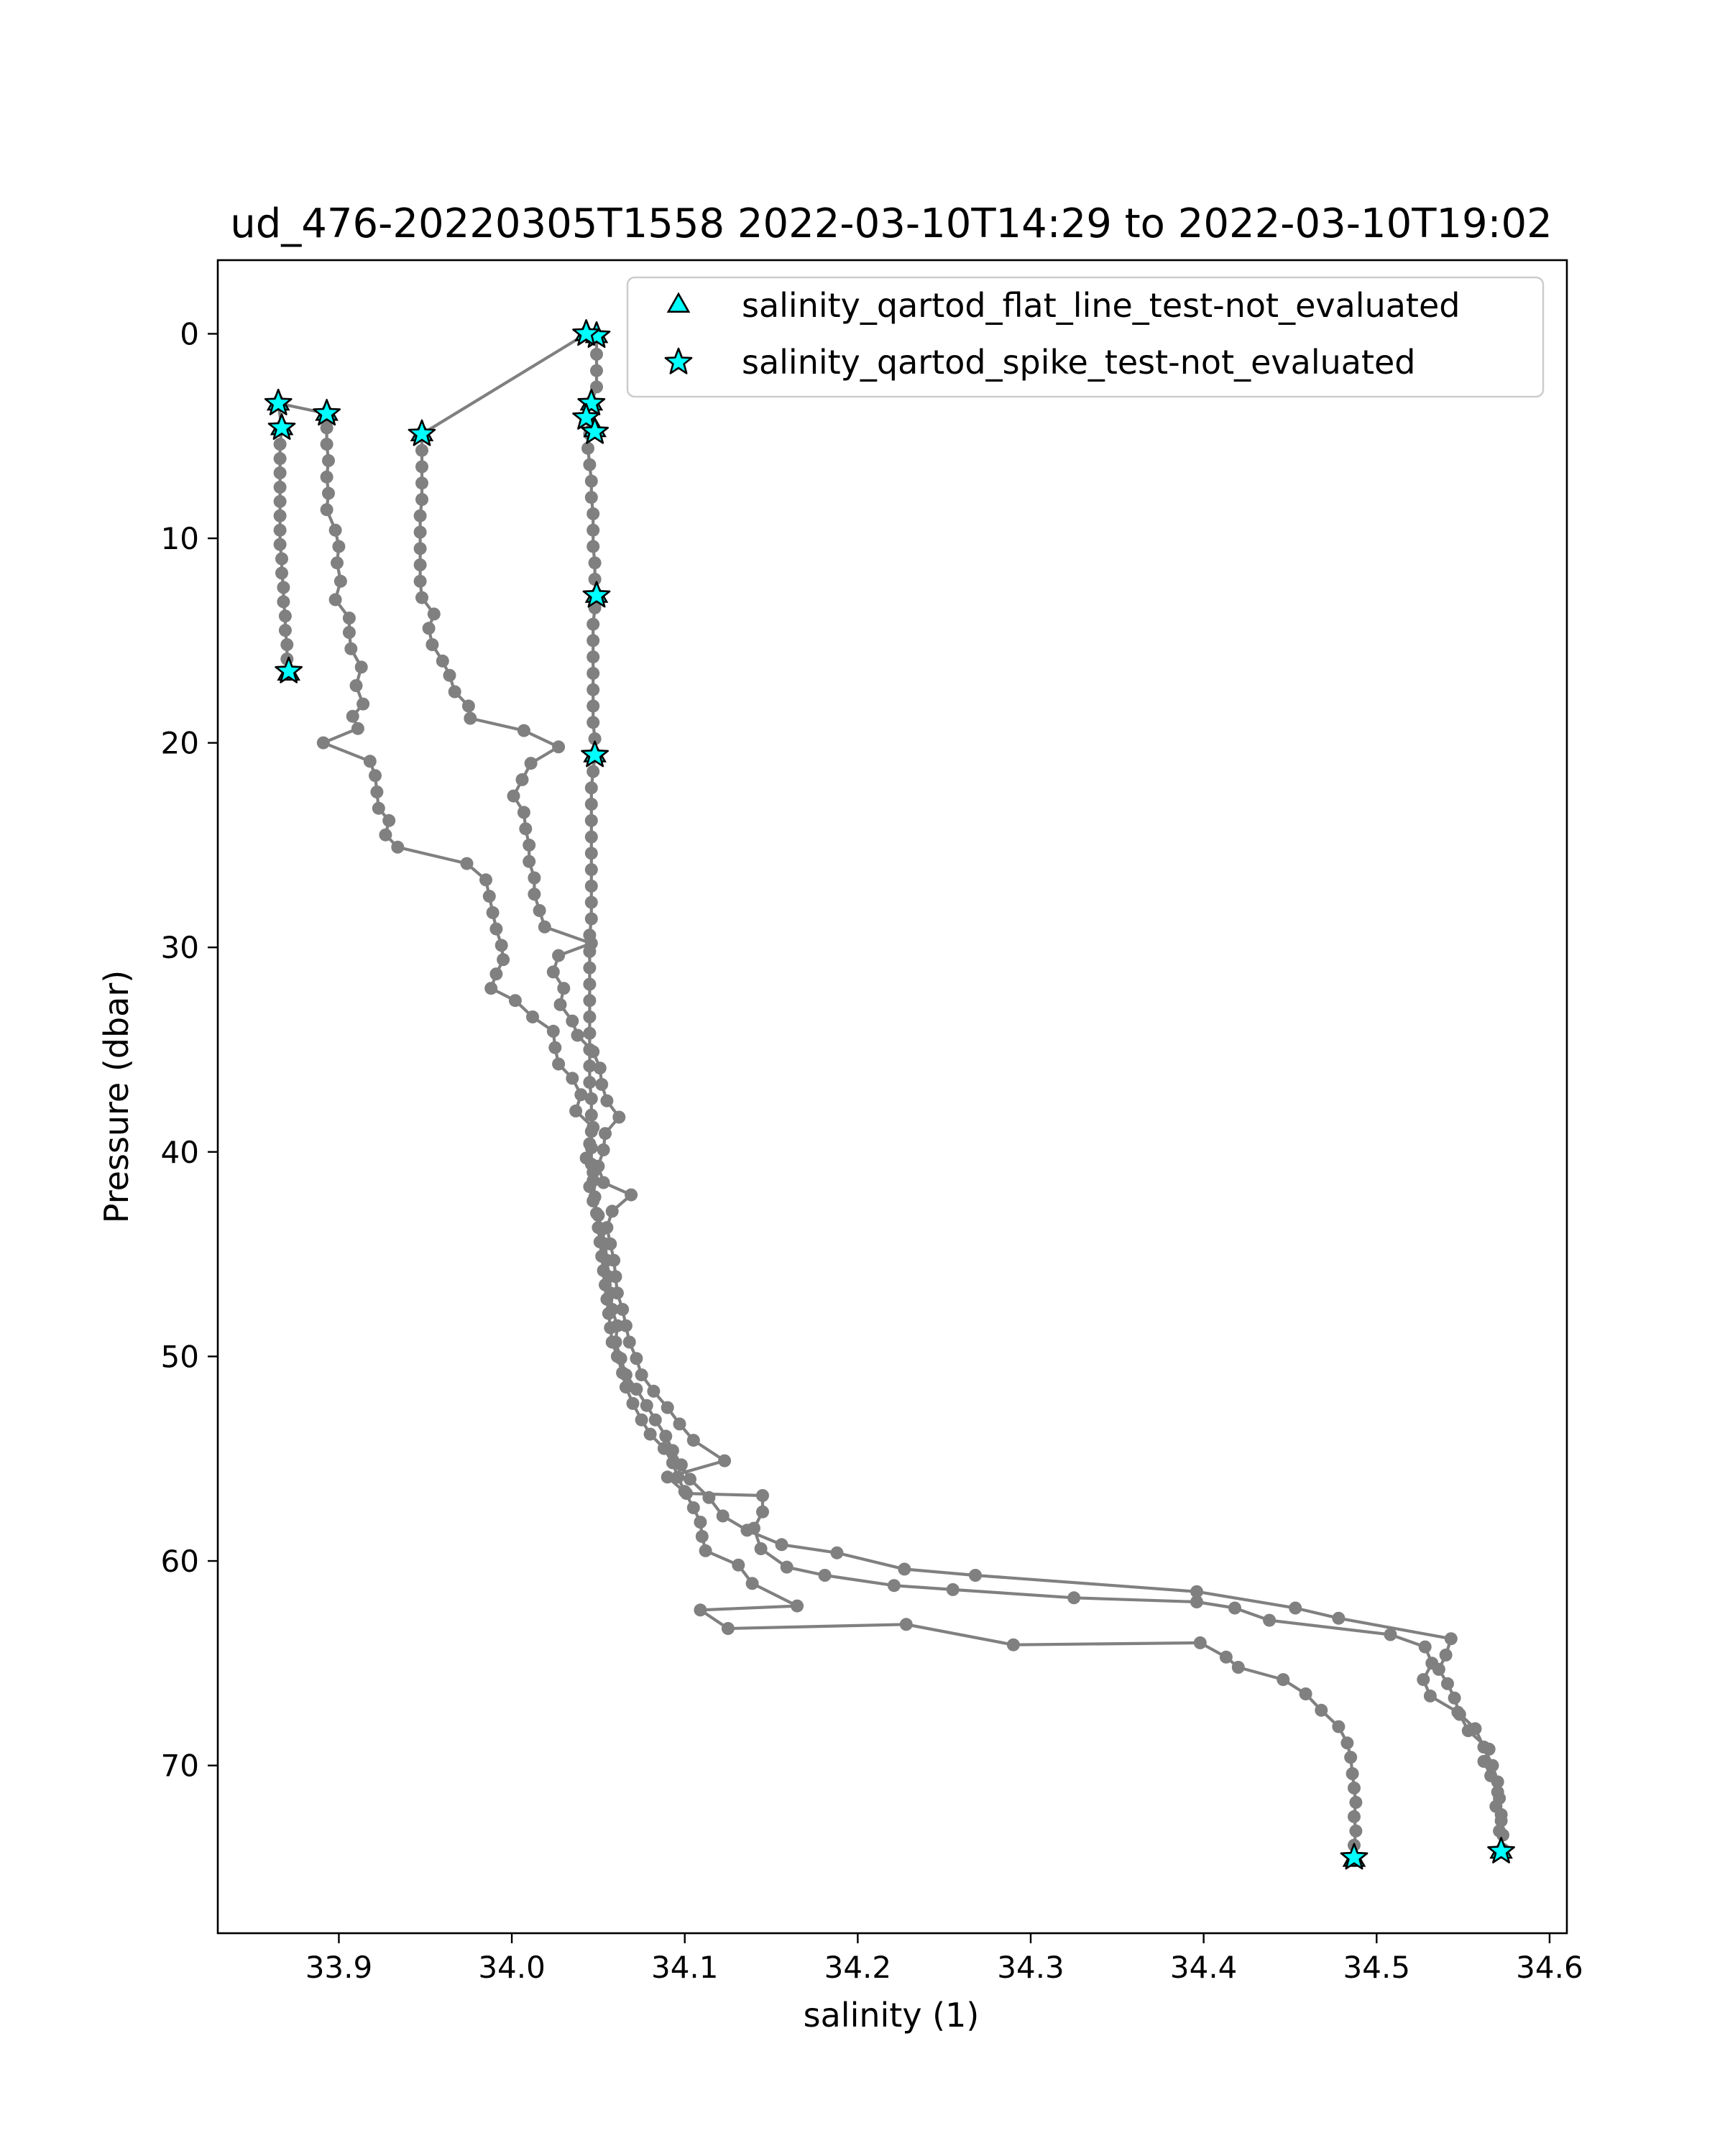  I want to click on y-tick-label: 30, so click(180, 947).